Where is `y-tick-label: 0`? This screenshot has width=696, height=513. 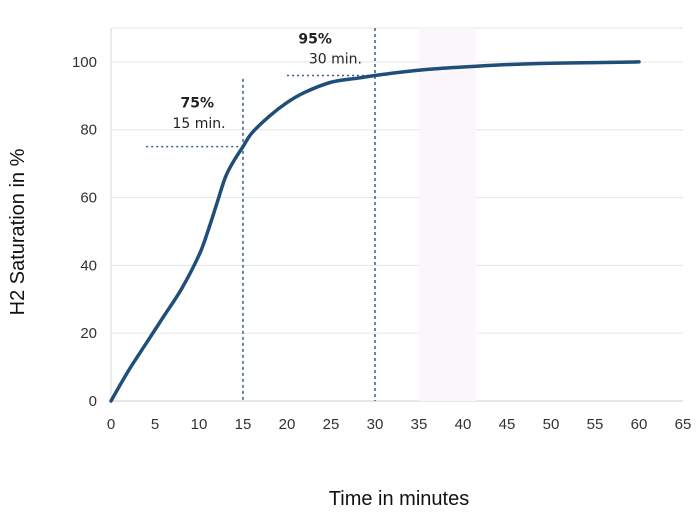
y-tick-label: 0 is located at coordinates (93, 401).